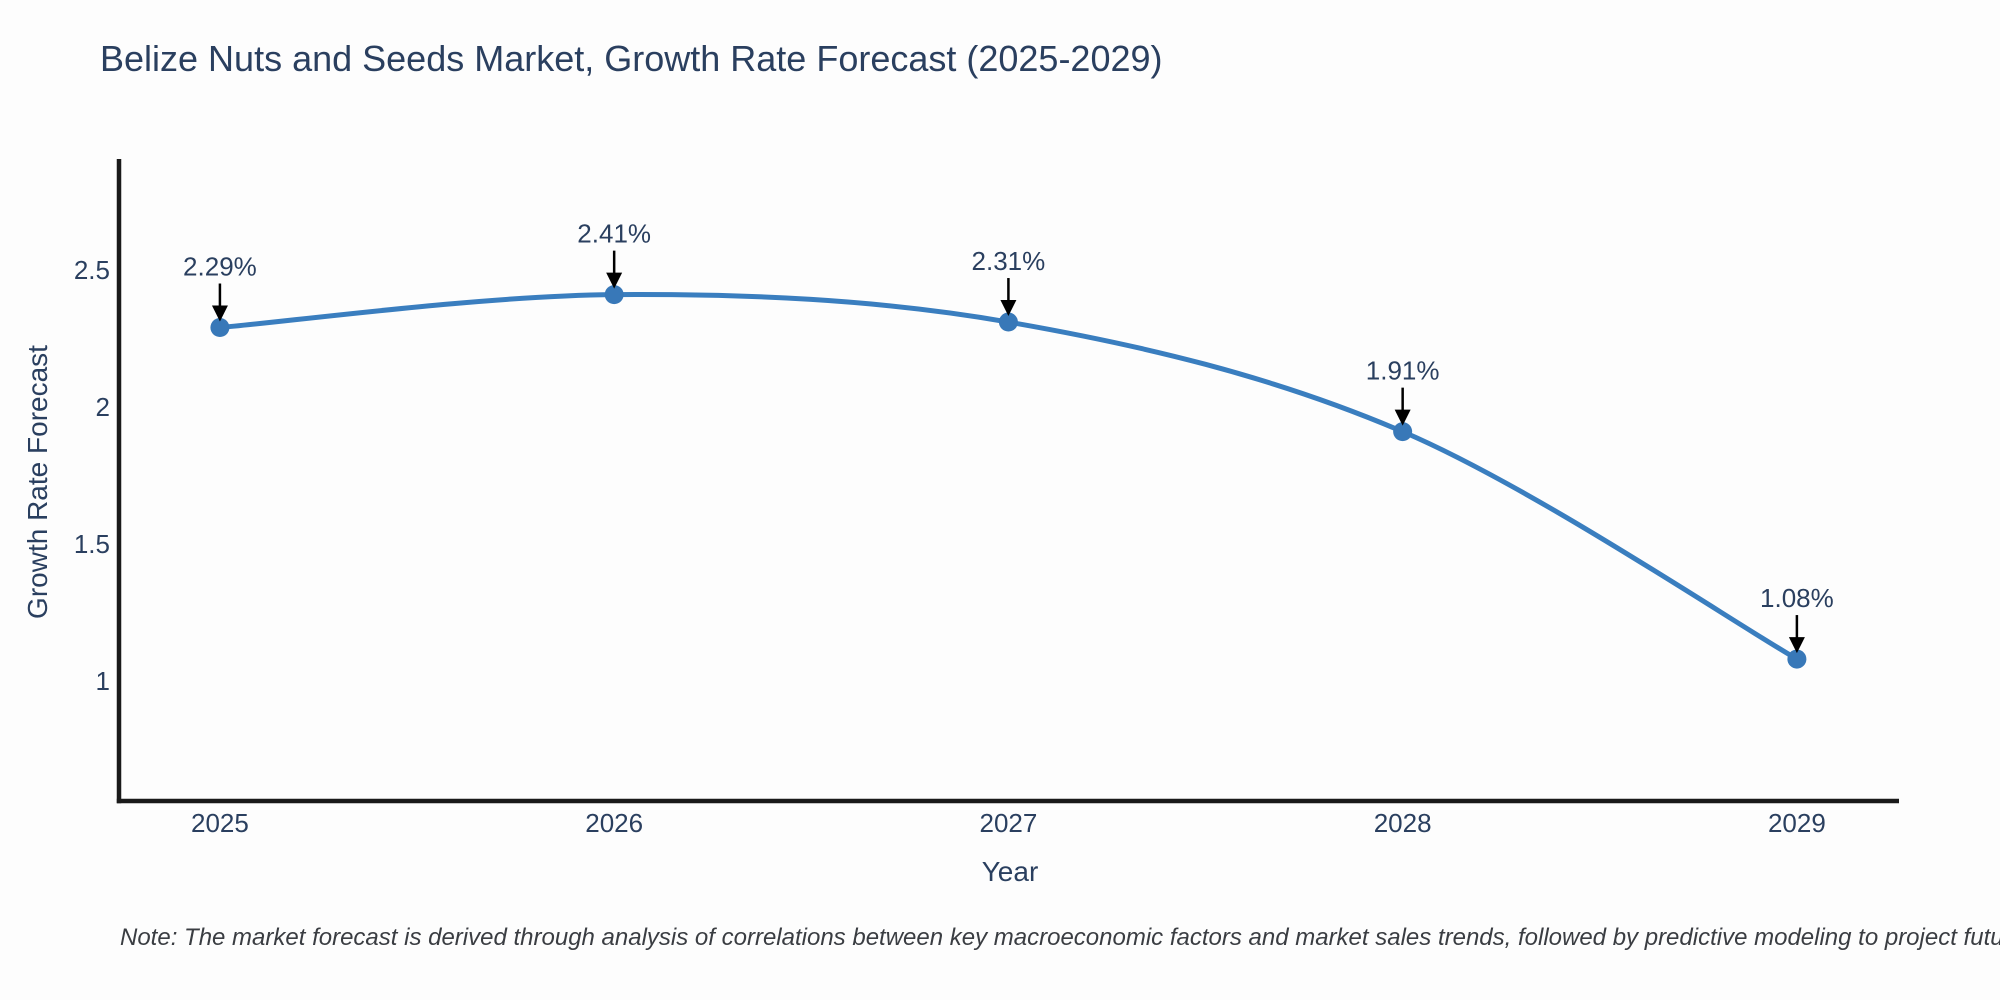 The height and width of the screenshot is (1000, 2000). Describe the element at coordinates (614, 234) in the screenshot. I see `point-label: 2.41%` at that location.